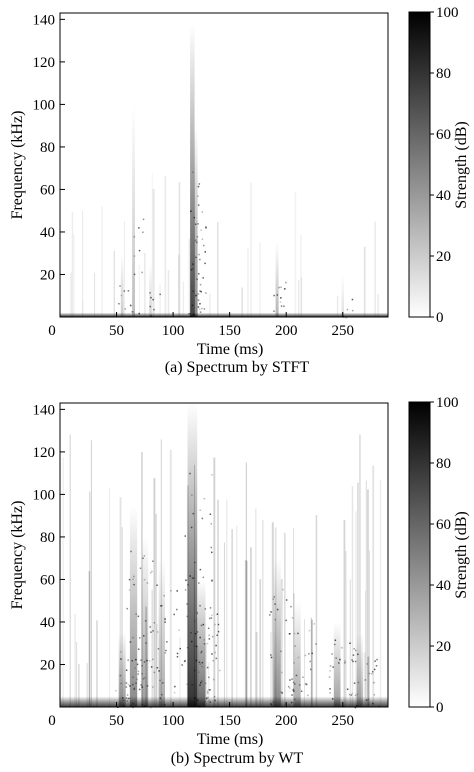 This screenshot has width=474, height=772. I want to click on y-ticks-b: 20 40 60 80 100 120 140, so click(49, 537).